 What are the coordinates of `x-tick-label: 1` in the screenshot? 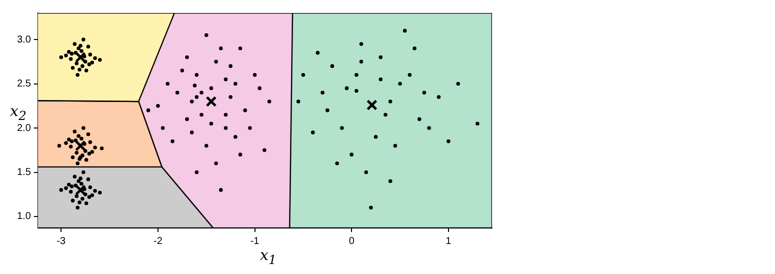 It's located at (449, 241).